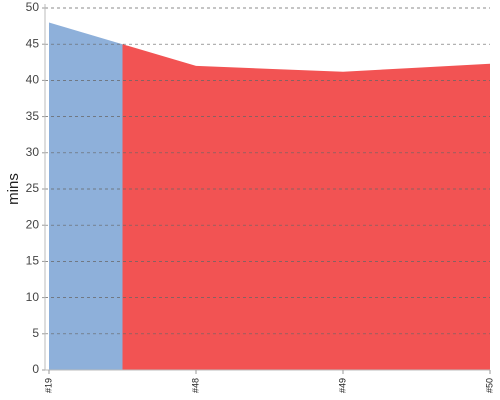 This screenshot has height=400, width=500. What do you see at coordinates (195, 385) in the screenshot?
I see `x-tick-label: #48` at bounding box center [195, 385].